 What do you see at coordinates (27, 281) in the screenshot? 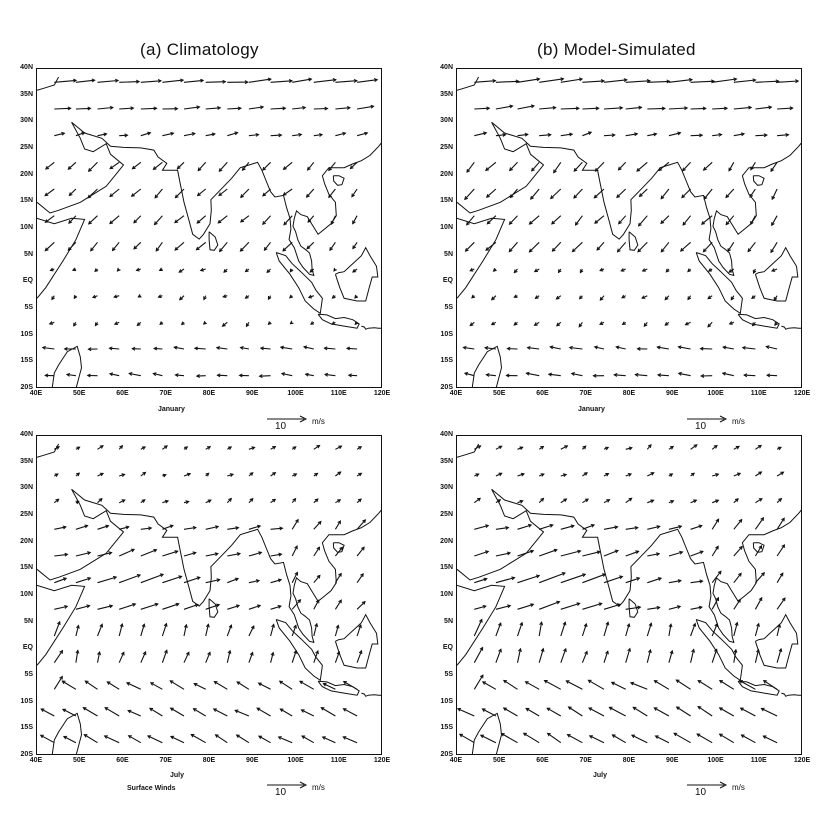
I see `latitude-tick-label: EQ` at bounding box center [27, 281].